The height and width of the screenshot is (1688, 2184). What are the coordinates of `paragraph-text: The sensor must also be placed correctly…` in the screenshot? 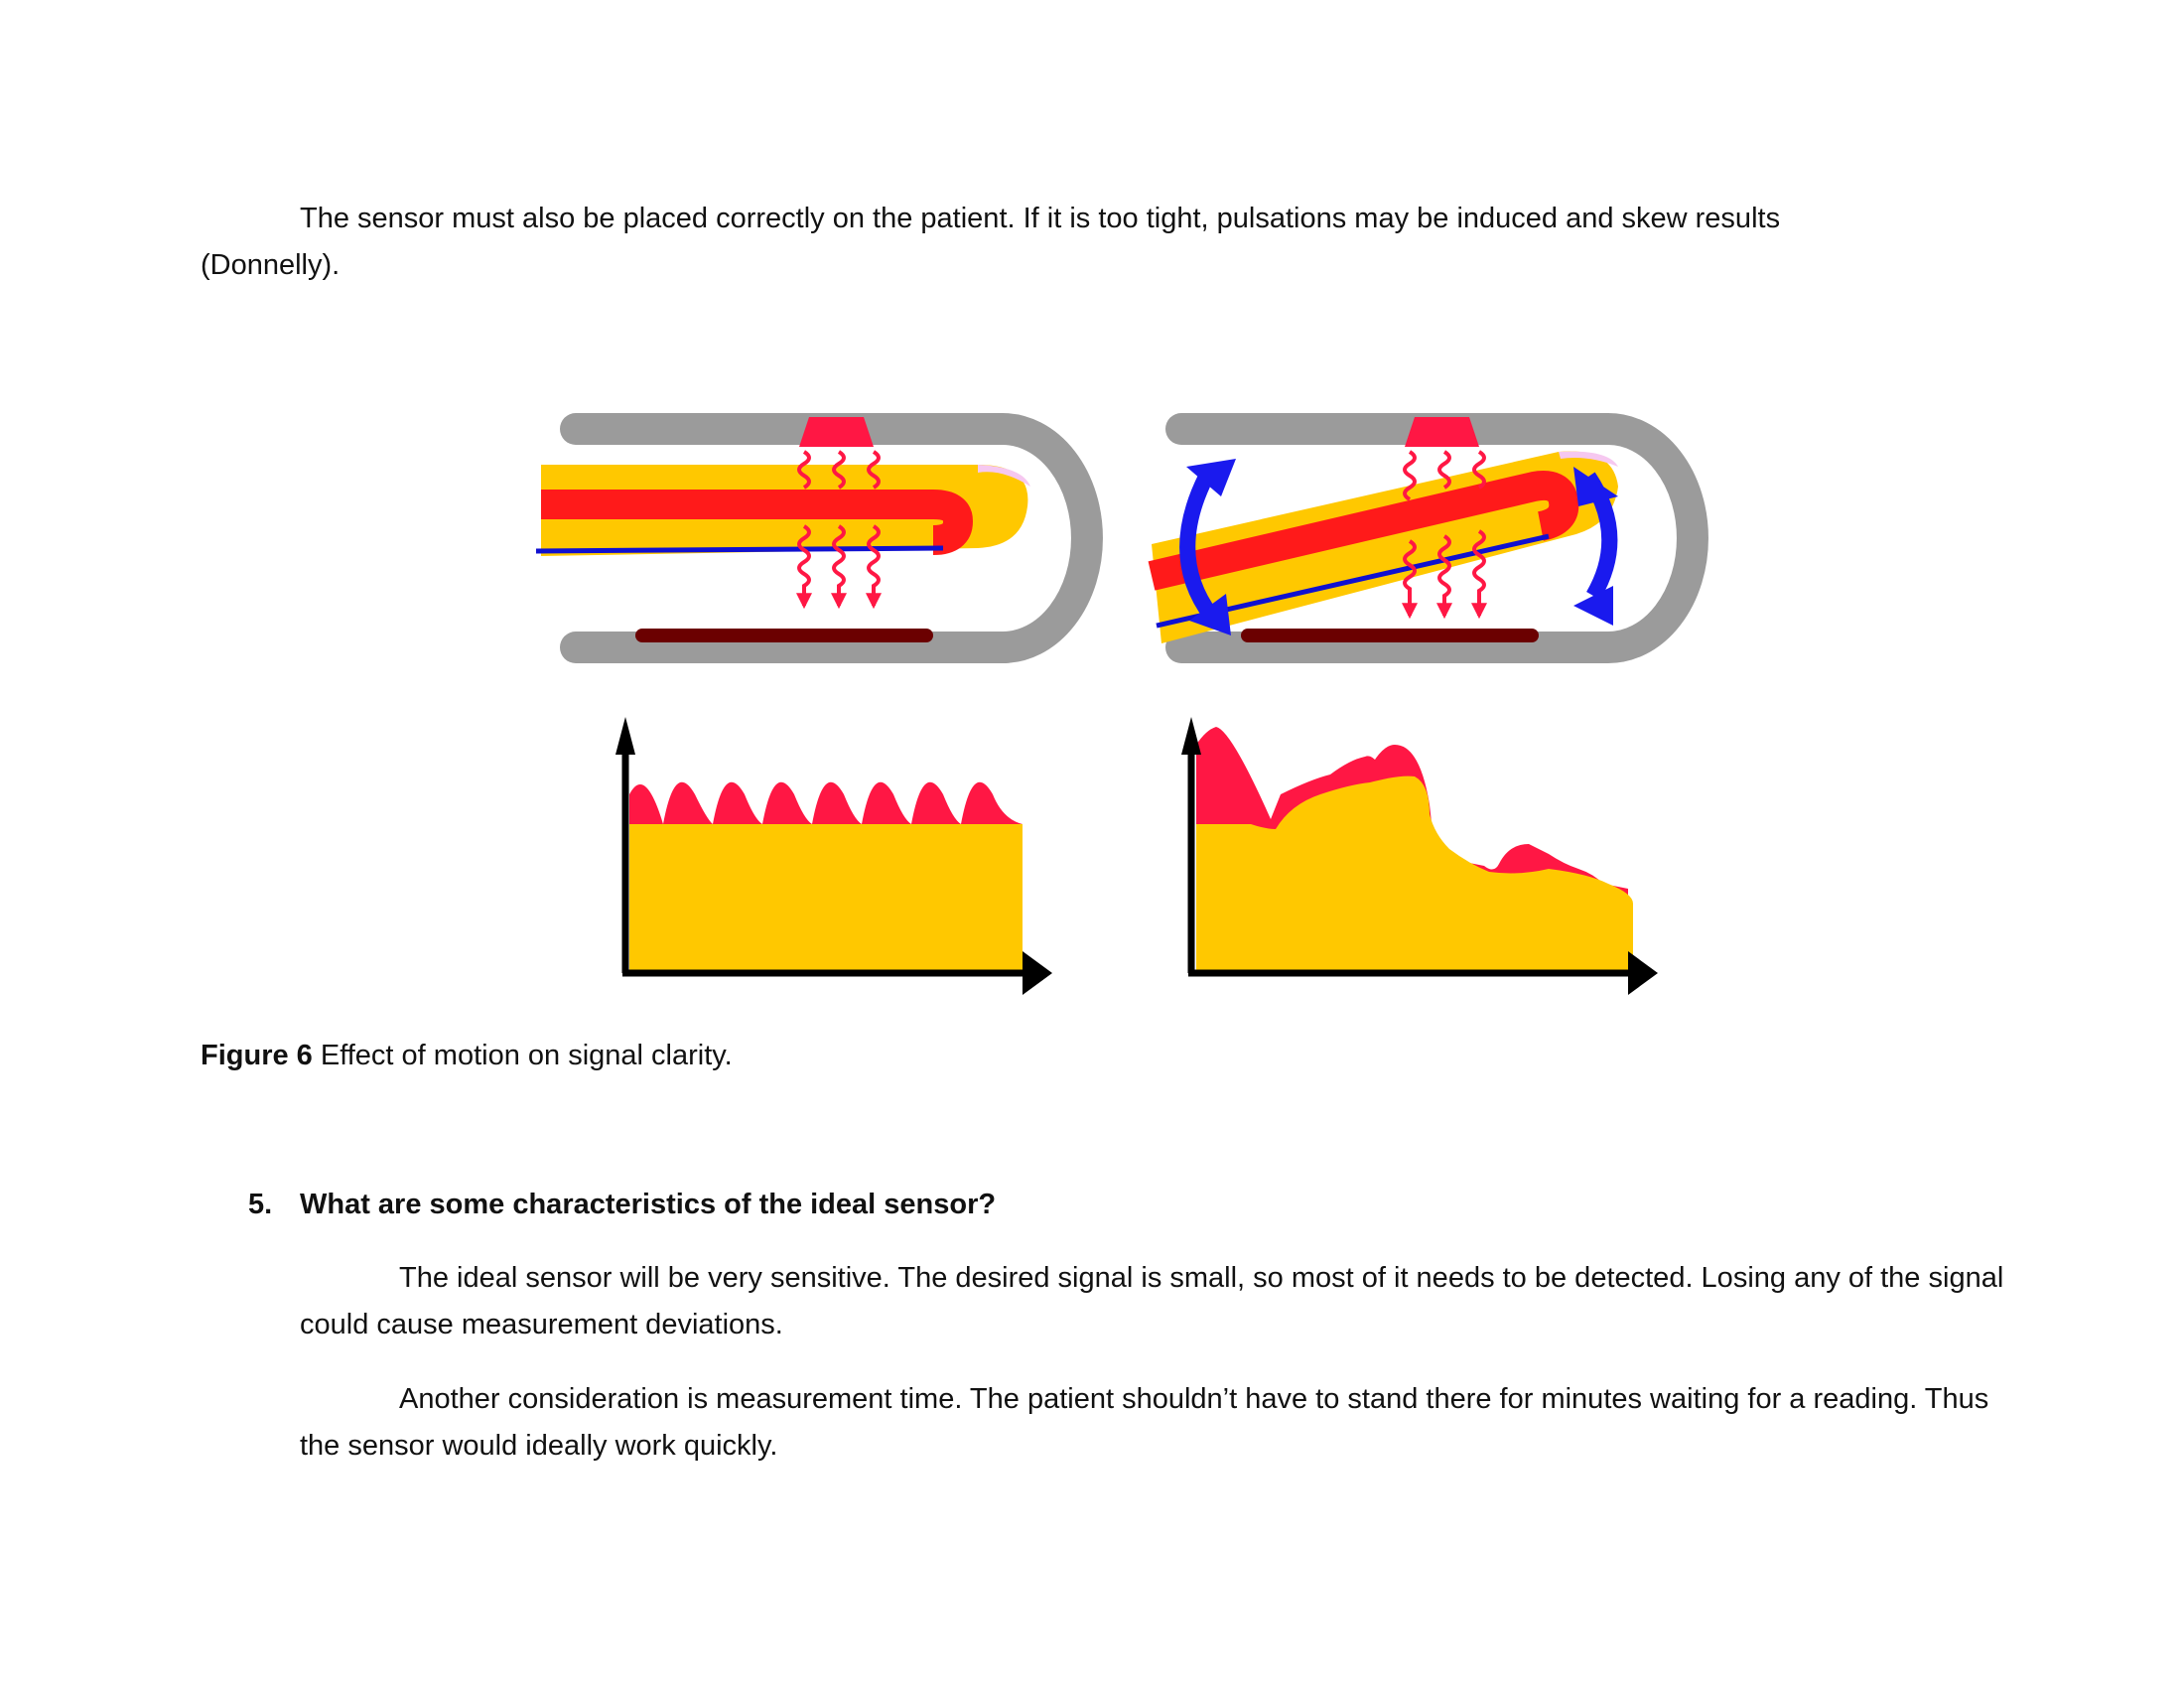 It's located at (991, 242).